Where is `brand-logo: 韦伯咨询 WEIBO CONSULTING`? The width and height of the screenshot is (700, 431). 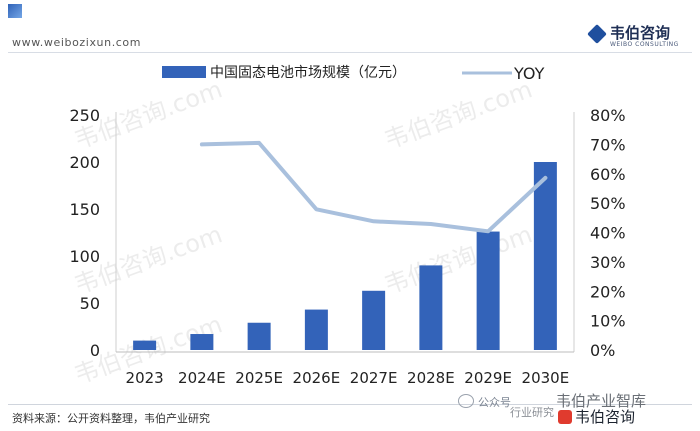 brand-logo: 韦伯咨询 WEIBO CONSULTING is located at coordinates (640, 35).